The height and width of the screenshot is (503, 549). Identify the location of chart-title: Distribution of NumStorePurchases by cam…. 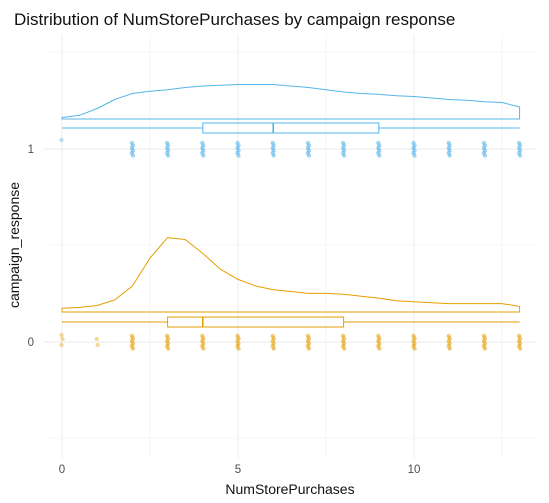
(234, 19).